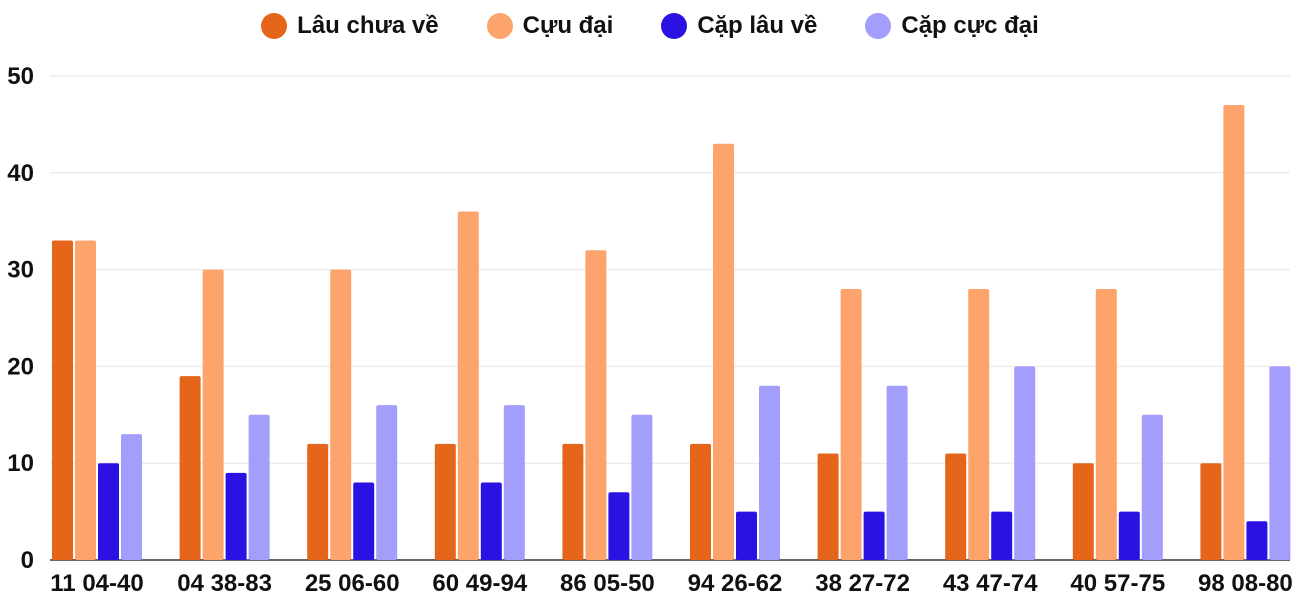 This screenshot has height=600, width=1300. What do you see at coordinates (479, 583) in the screenshot?
I see `x-tick-label-60-49-94: 60 49-94` at bounding box center [479, 583].